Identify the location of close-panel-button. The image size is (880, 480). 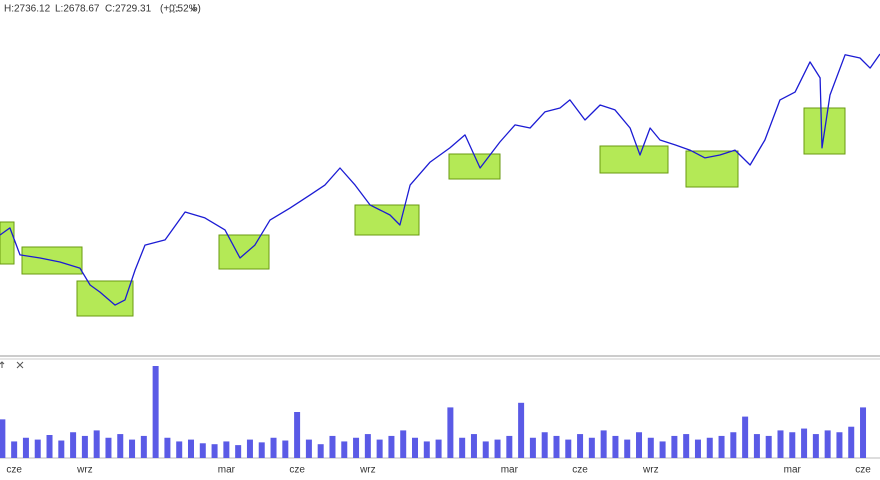
(20, 365).